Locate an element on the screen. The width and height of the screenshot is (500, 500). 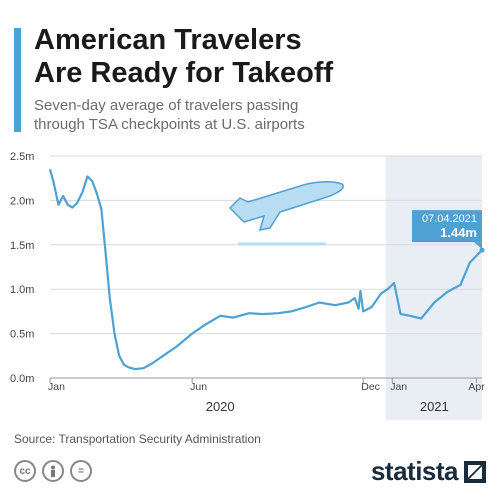
callout-date: 07.04.2021 is located at coordinates (449, 219).